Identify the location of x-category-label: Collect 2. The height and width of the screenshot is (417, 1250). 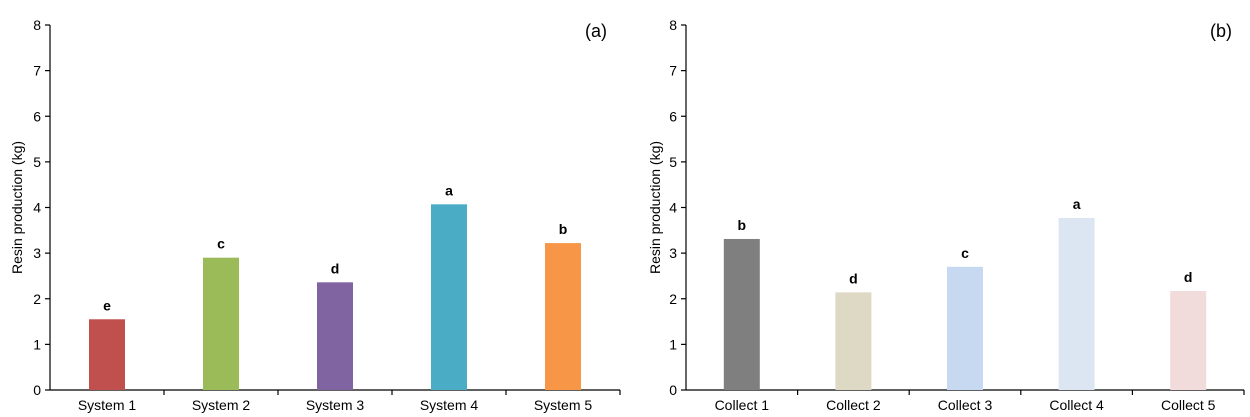
(853, 405).